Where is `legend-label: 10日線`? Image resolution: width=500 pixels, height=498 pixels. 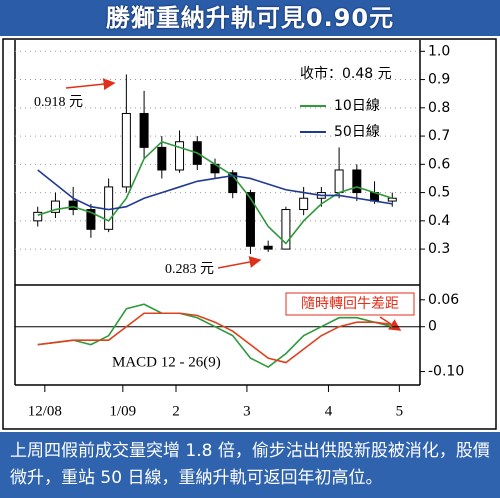 legend-label: 10日線 is located at coordinates (357, 106).